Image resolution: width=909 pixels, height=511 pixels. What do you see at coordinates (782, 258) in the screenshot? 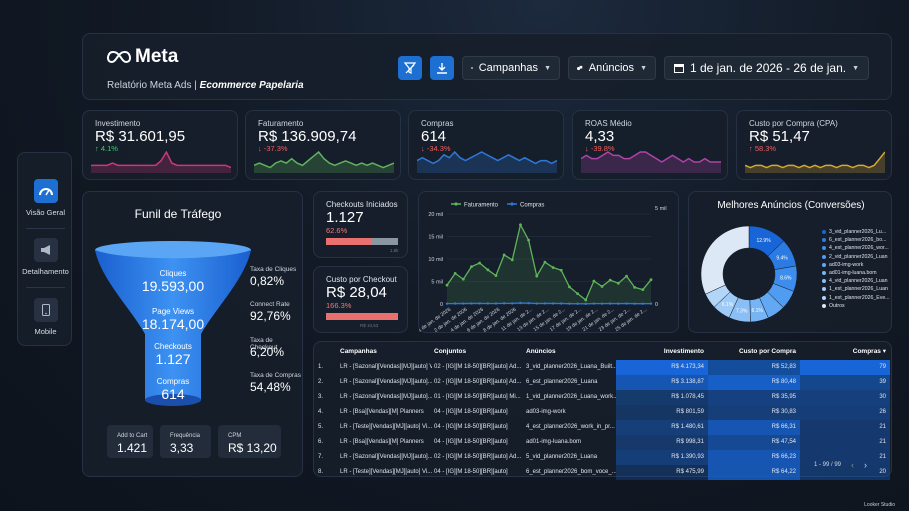
I see `donut-slice-label: 9.4%` at bounding box center [782, 258].